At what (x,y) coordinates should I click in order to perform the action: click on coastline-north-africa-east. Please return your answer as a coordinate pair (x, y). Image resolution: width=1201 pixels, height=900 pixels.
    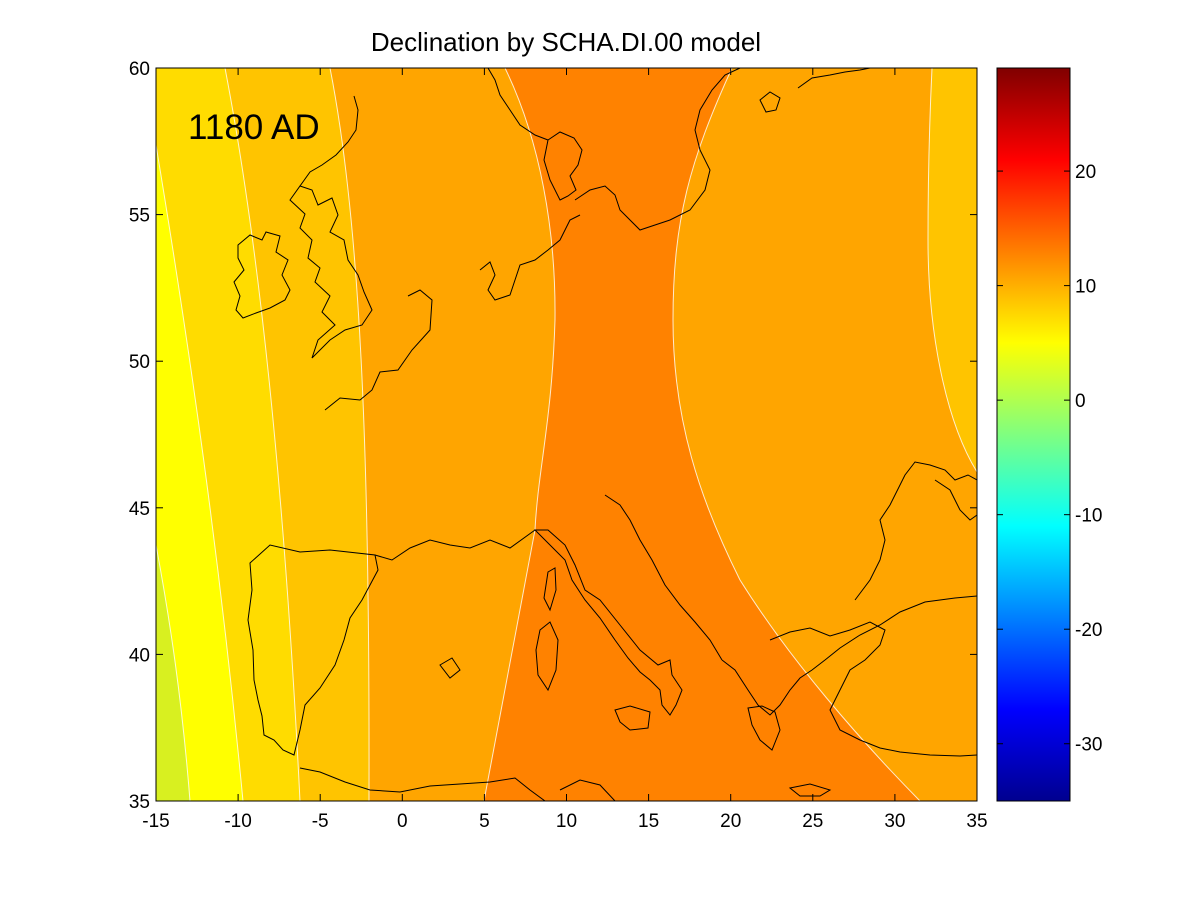
    Looking at the image, I should click on (587, 790).